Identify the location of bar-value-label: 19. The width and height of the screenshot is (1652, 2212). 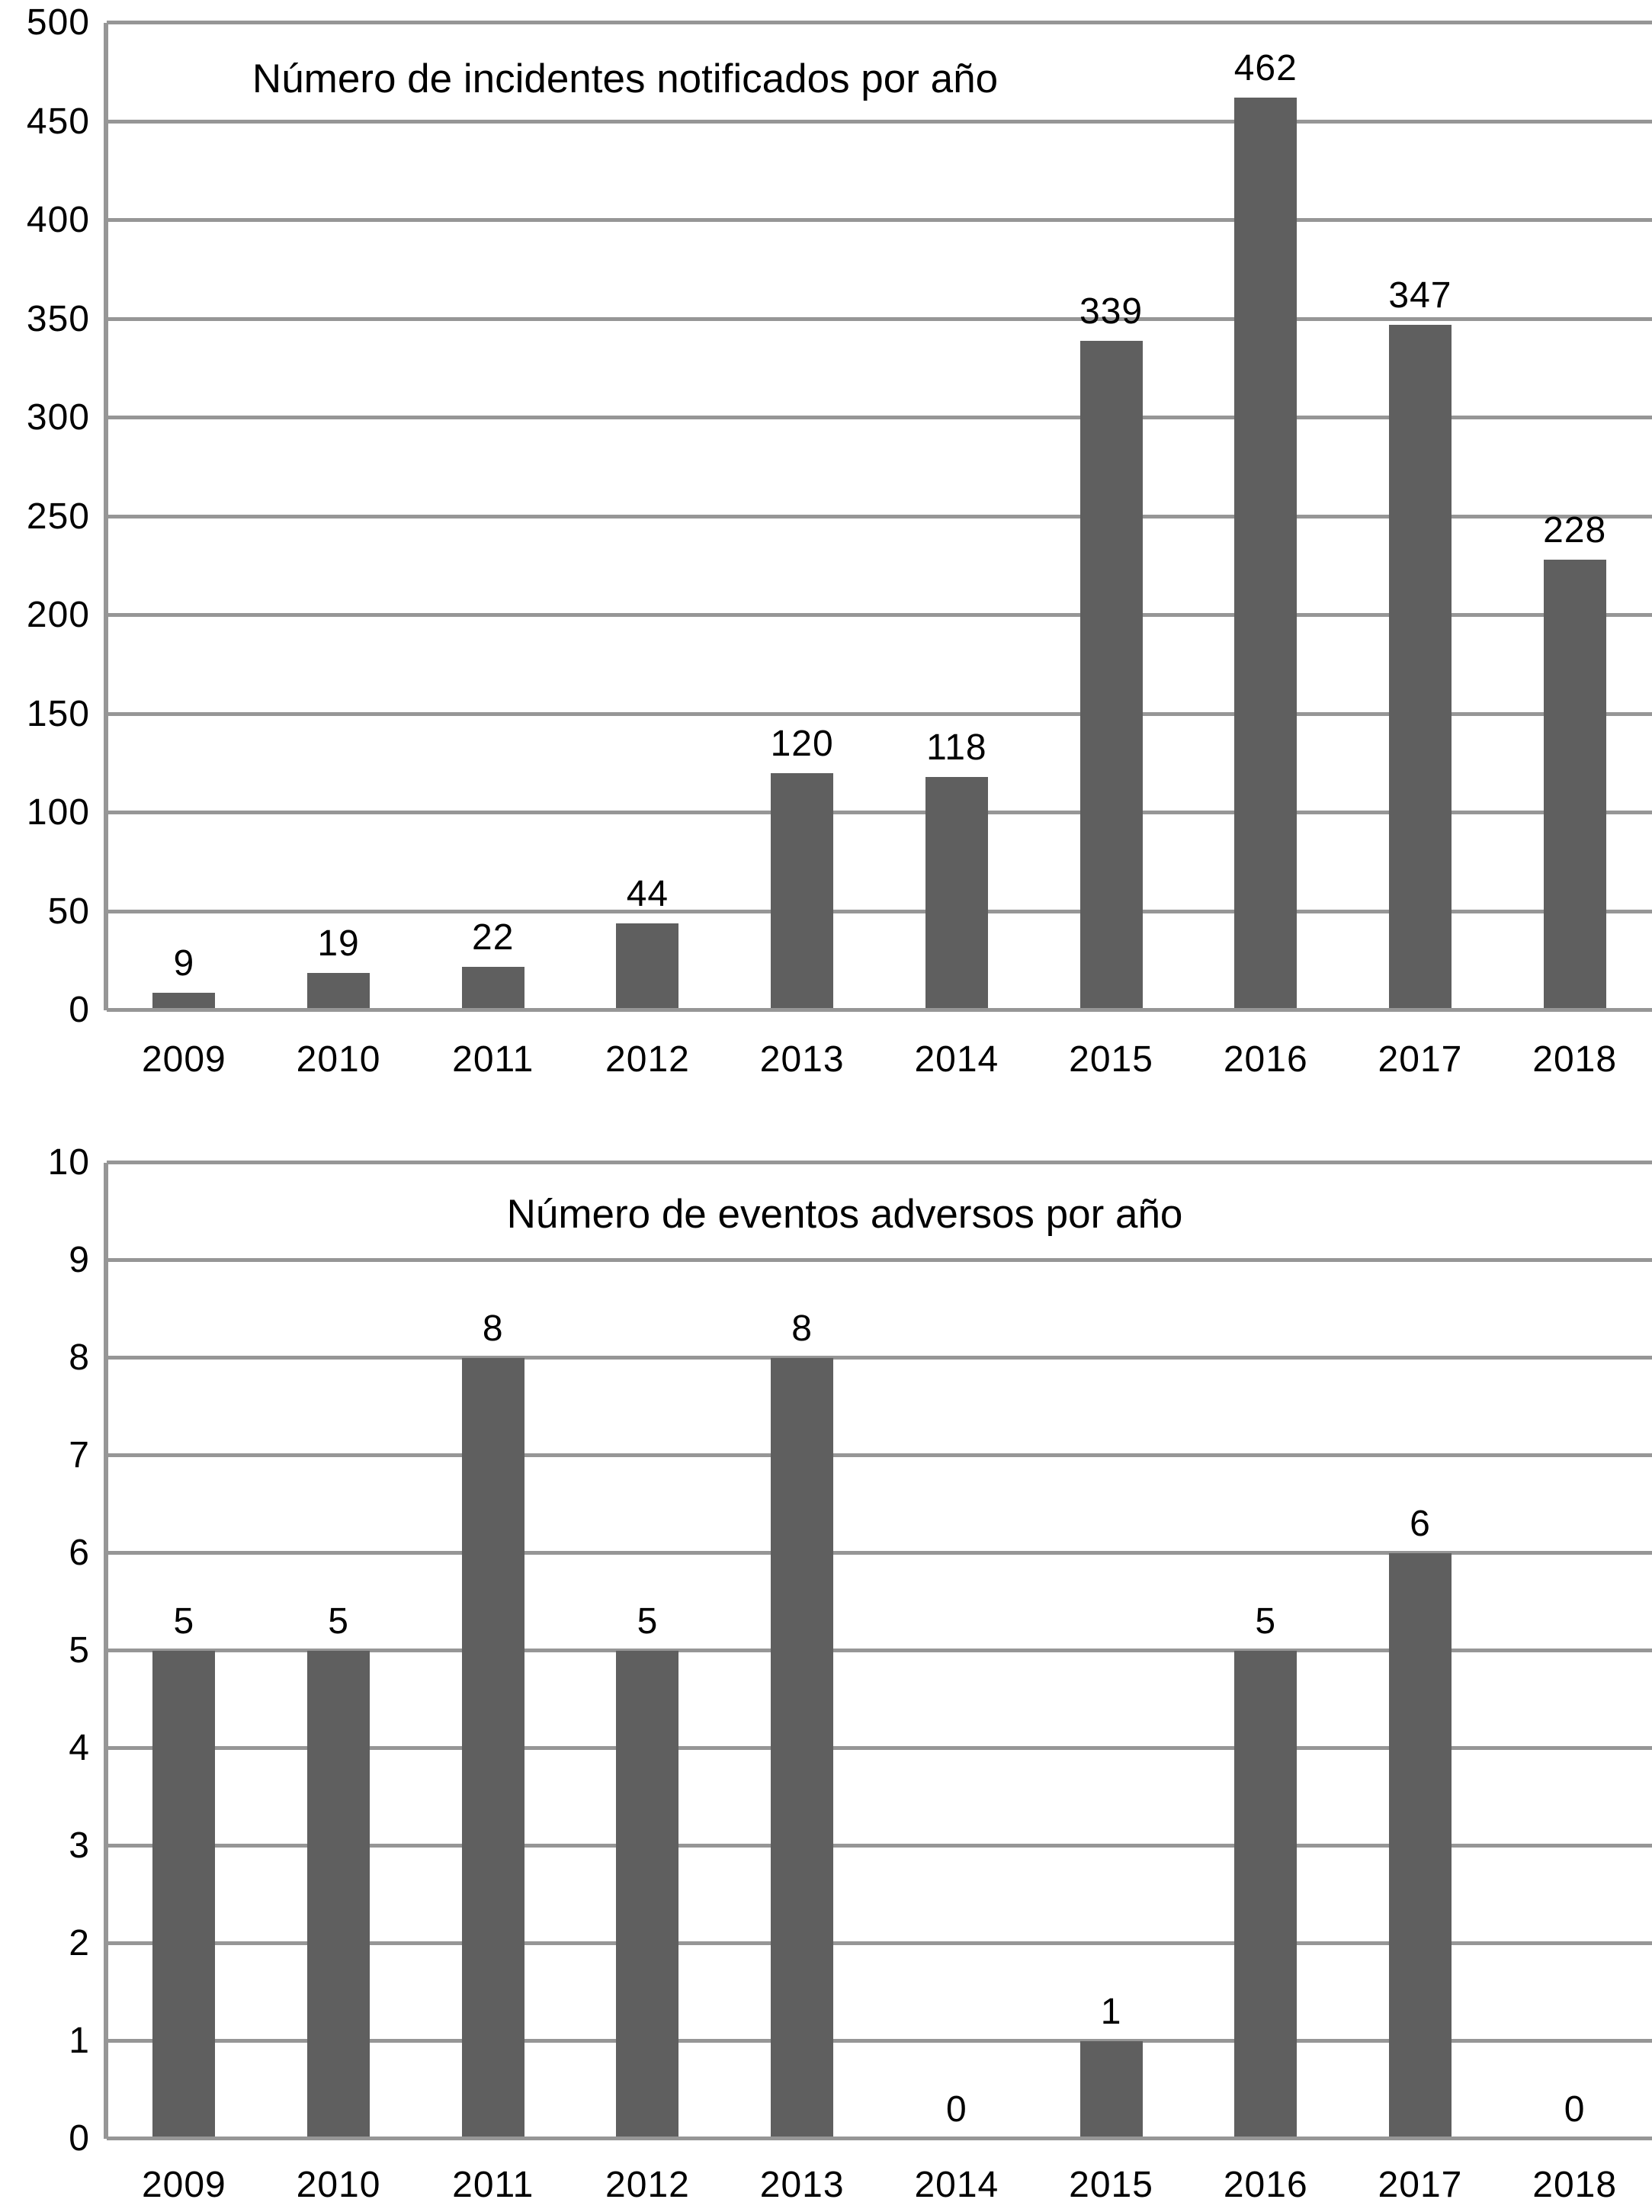
(339, 943).